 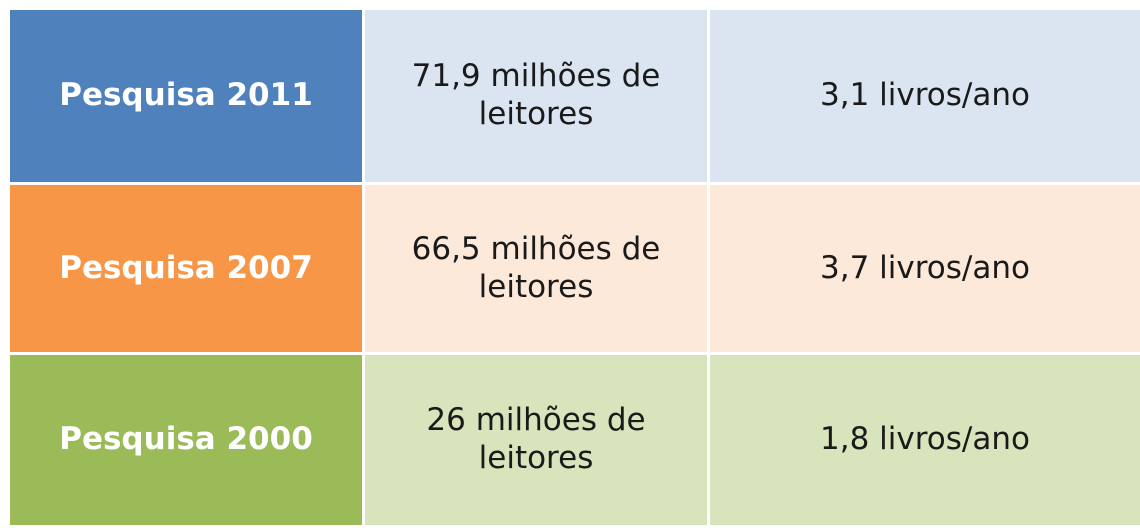 I want to click on cell: 66,5 milhões de leitores, so click(x=537, y=270).